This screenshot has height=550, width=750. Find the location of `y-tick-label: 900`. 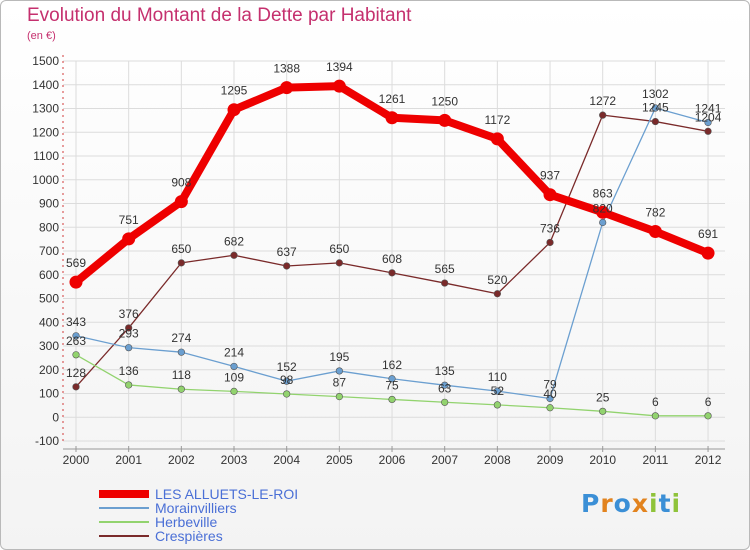

y-tick-label: 900 is located at coordinates (49, 204).